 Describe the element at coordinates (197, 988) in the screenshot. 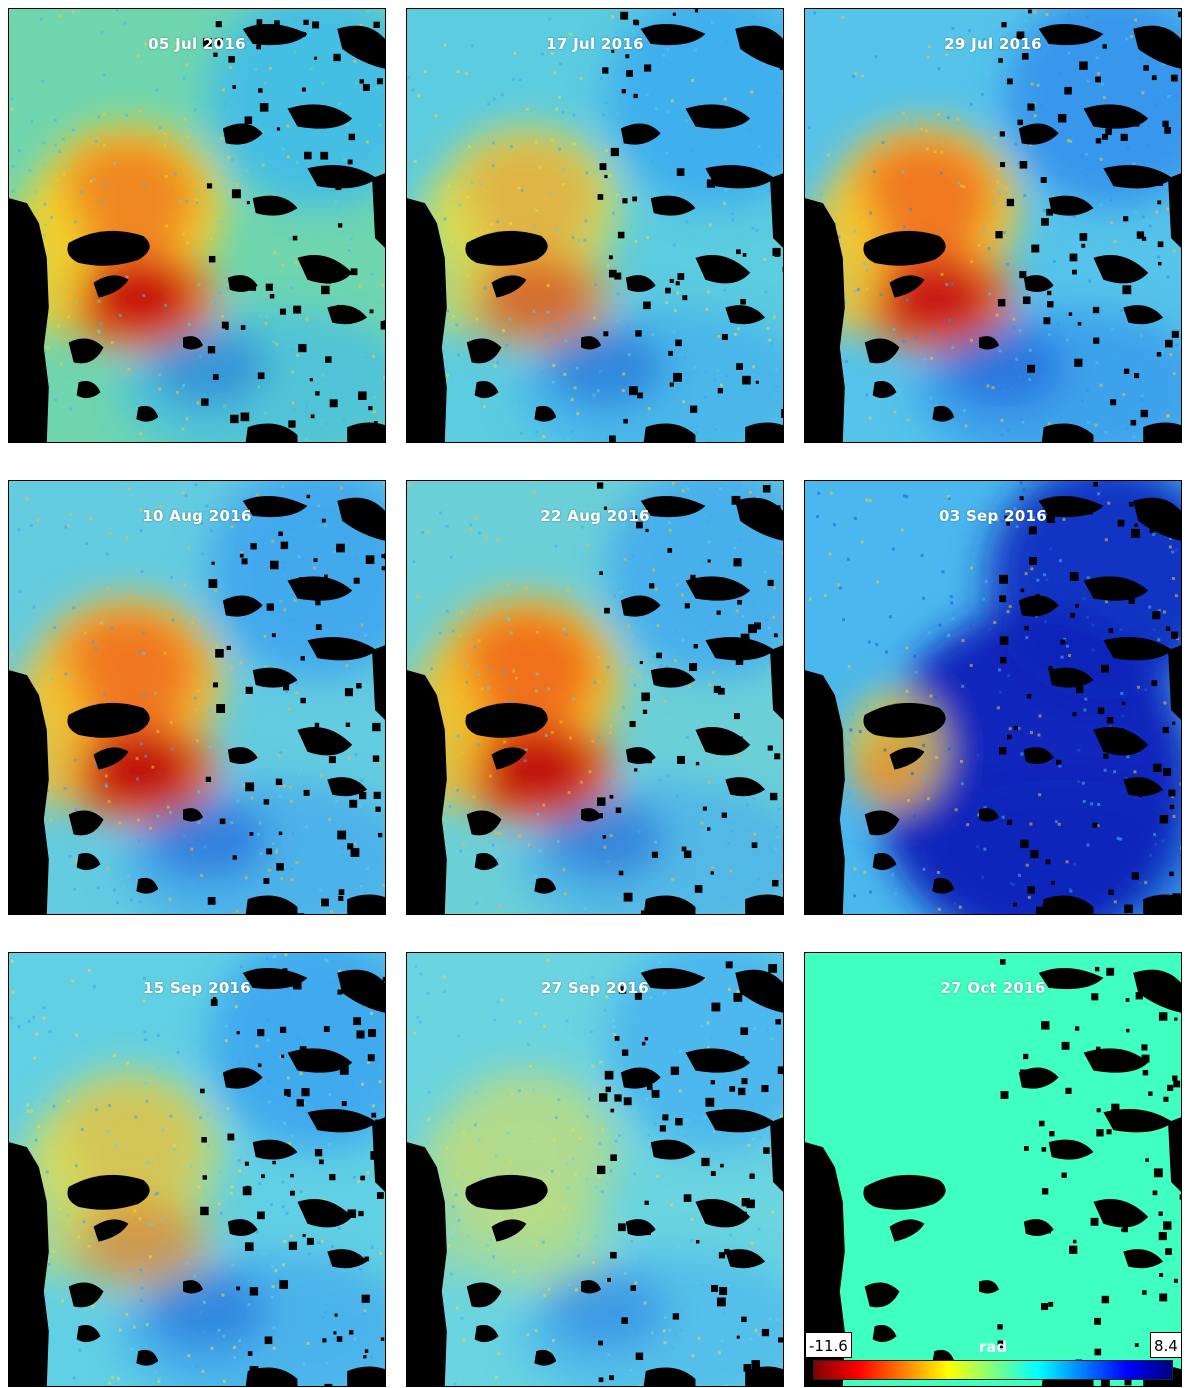

I see `panel-date-label: 15 Sep 2016` at that location.